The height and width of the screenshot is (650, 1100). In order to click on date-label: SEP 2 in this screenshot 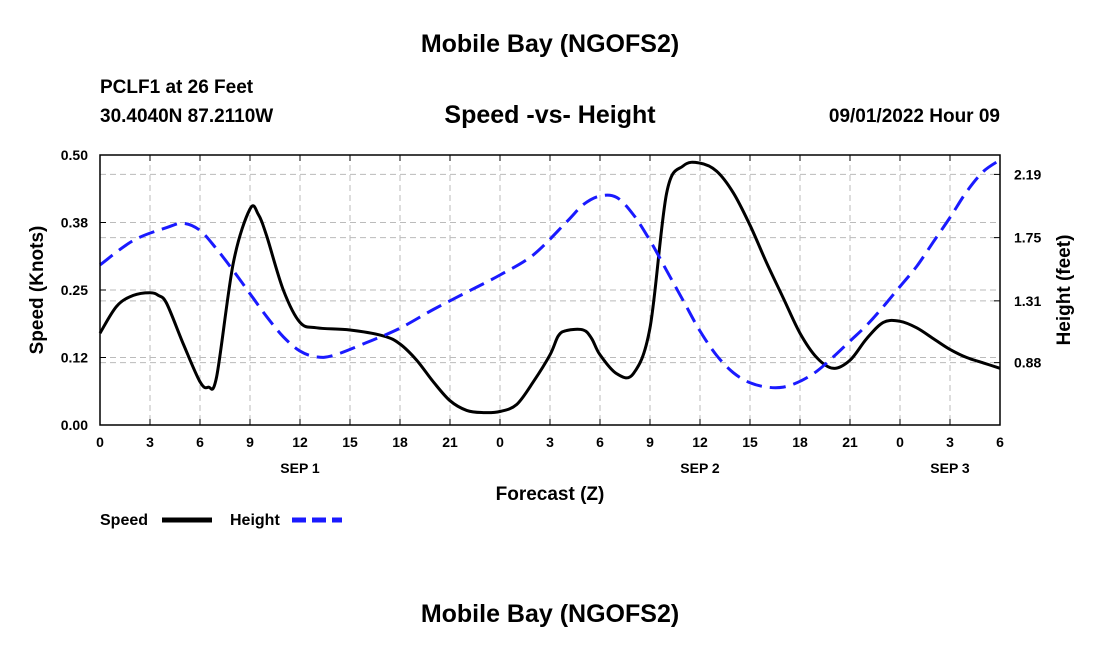, I will do `click(700, 468)`.